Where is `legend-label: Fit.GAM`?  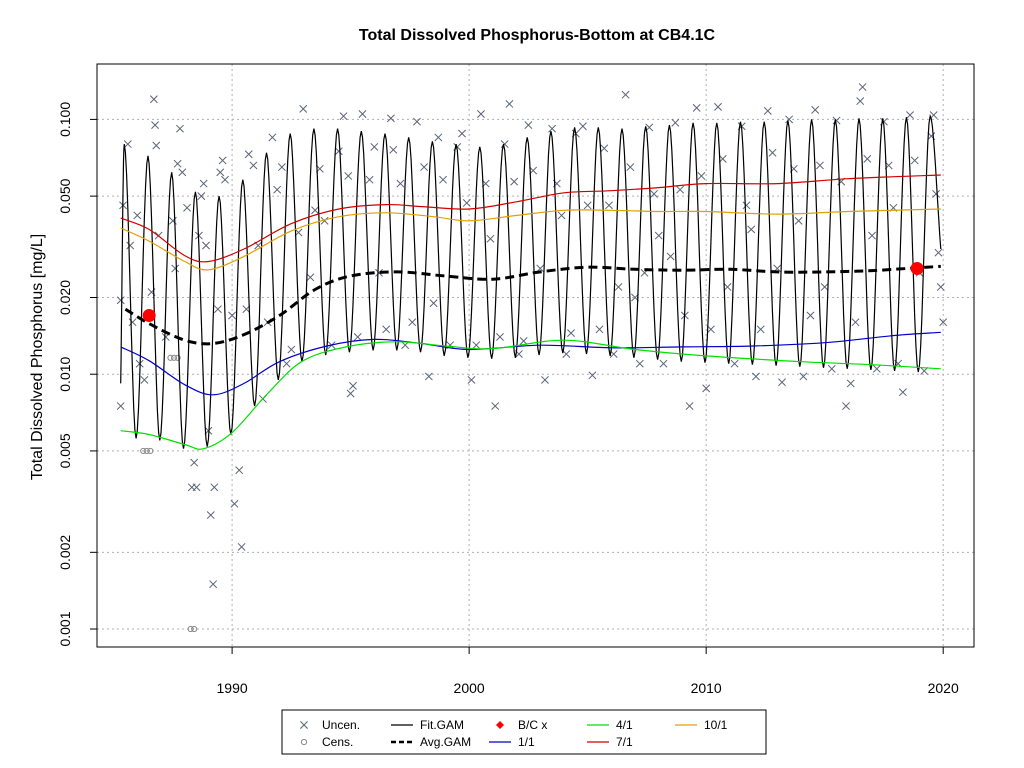 legend-label: Fit.GAM is located at coordinates (442, 725).